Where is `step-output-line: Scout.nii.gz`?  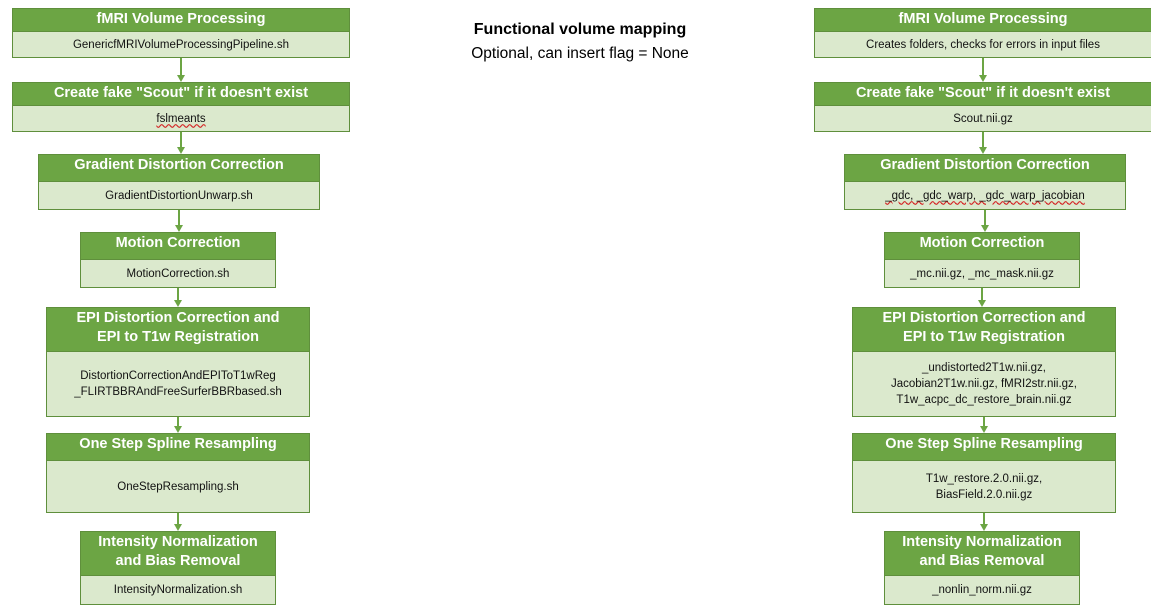 step-output-line: Scout.nii.gz is located at coordinates (983, 118).